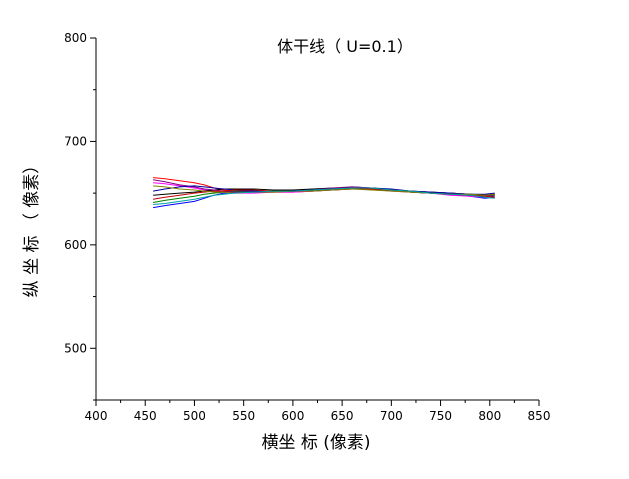 The image size is (629, 479). I want to click on x-axis-title: 横坐 标 (像素), so click(315, 443).